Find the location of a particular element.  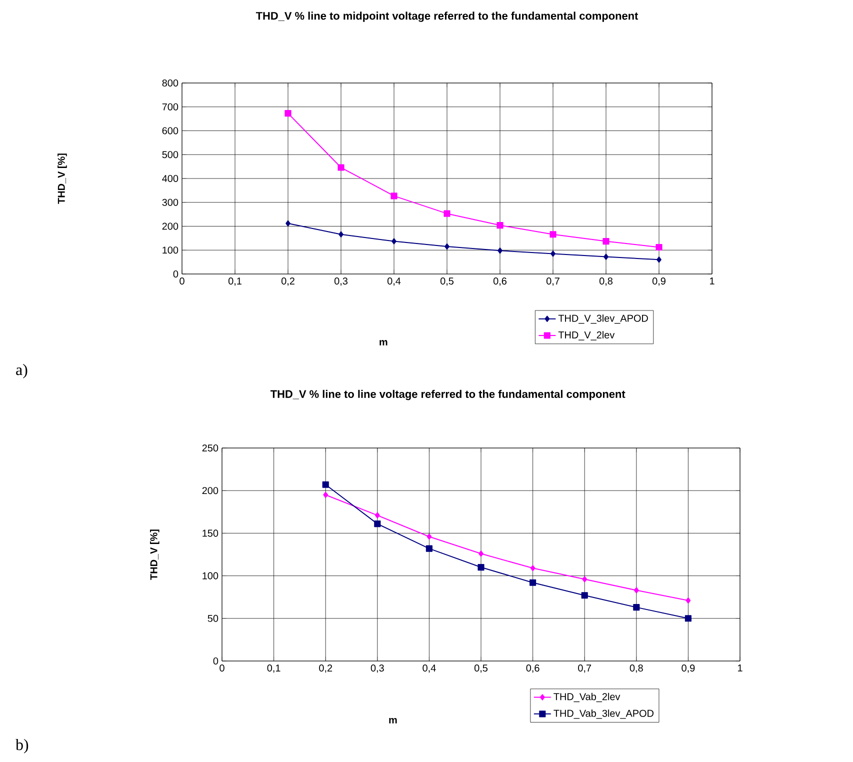

legend-label: THD_V_2lev is located at coordinates (586, 335).